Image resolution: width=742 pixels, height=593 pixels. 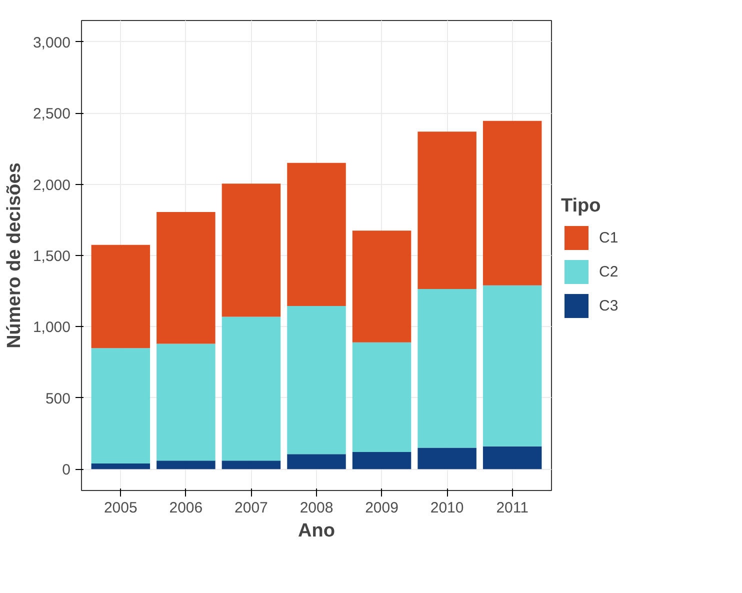 What do you see at coordinates (14, 255) in the screenshot?
I see `y-axis-title: Número de decisões` at bounding box center [14, 255].